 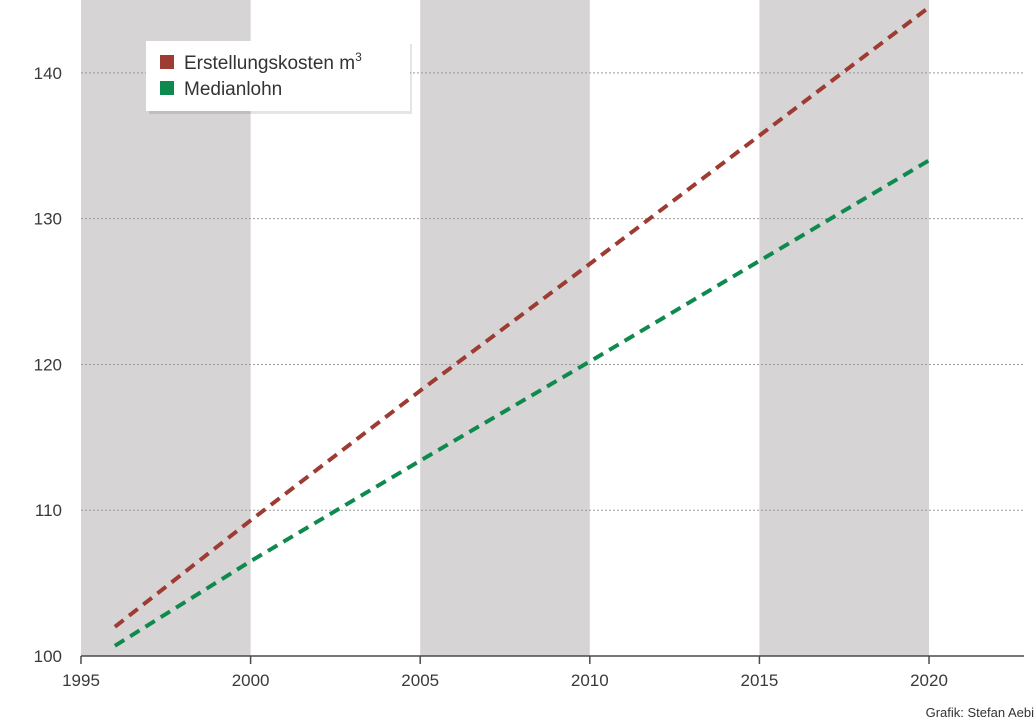 What do you see at coordinates (760, 680) in the screenshot?
I see `x-tick-label-2015: 2015` at bounding box center [760, 680].